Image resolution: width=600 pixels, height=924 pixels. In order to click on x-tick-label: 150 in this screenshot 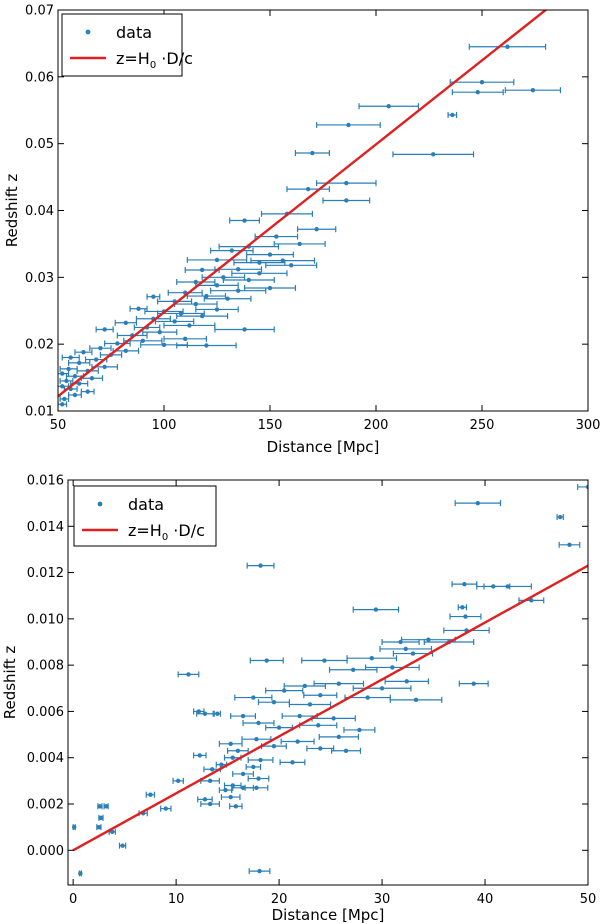, I will do `click(270, 425)`.